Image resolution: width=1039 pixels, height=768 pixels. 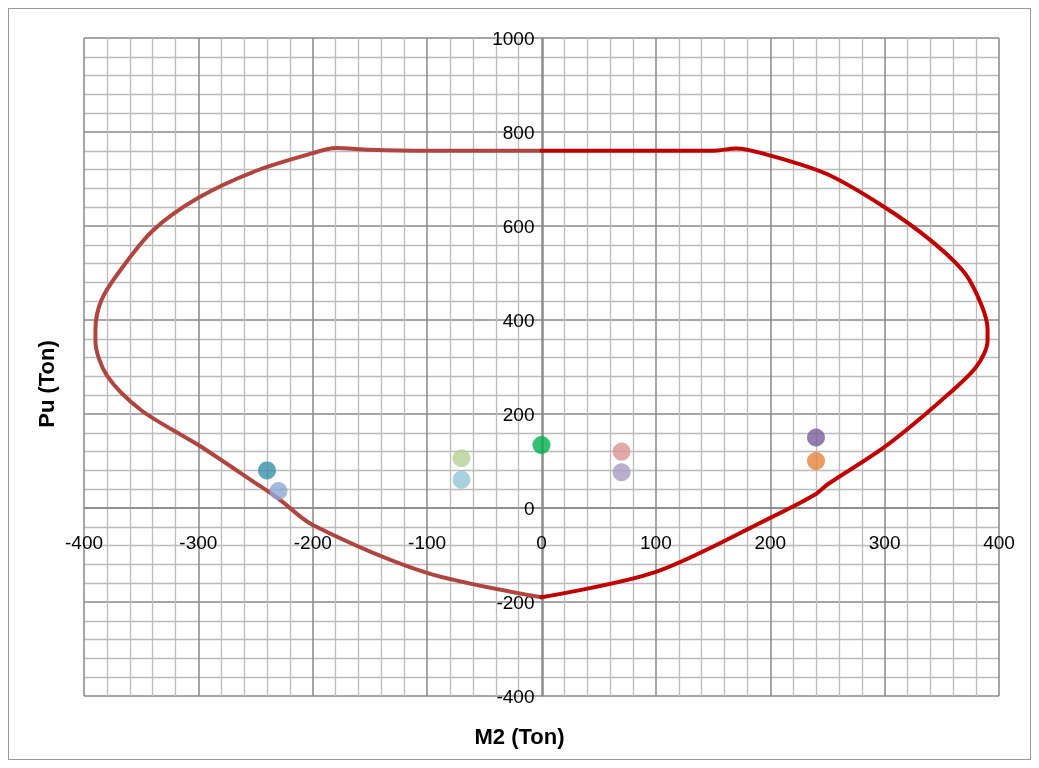 What do you see at coordinates (656, 543) in the screenshot?
I see `x-tick-label: 100` at bounding box center [656, 543].